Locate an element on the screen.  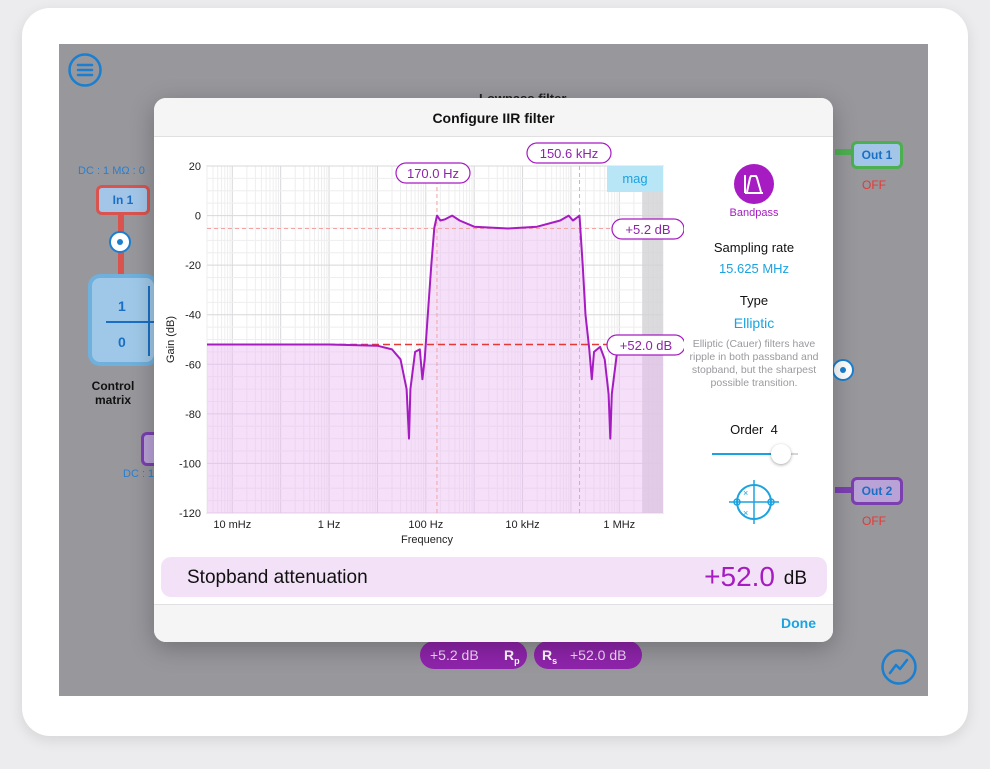
rp-value: +5.2 dB is located at coordinates (454, 655).